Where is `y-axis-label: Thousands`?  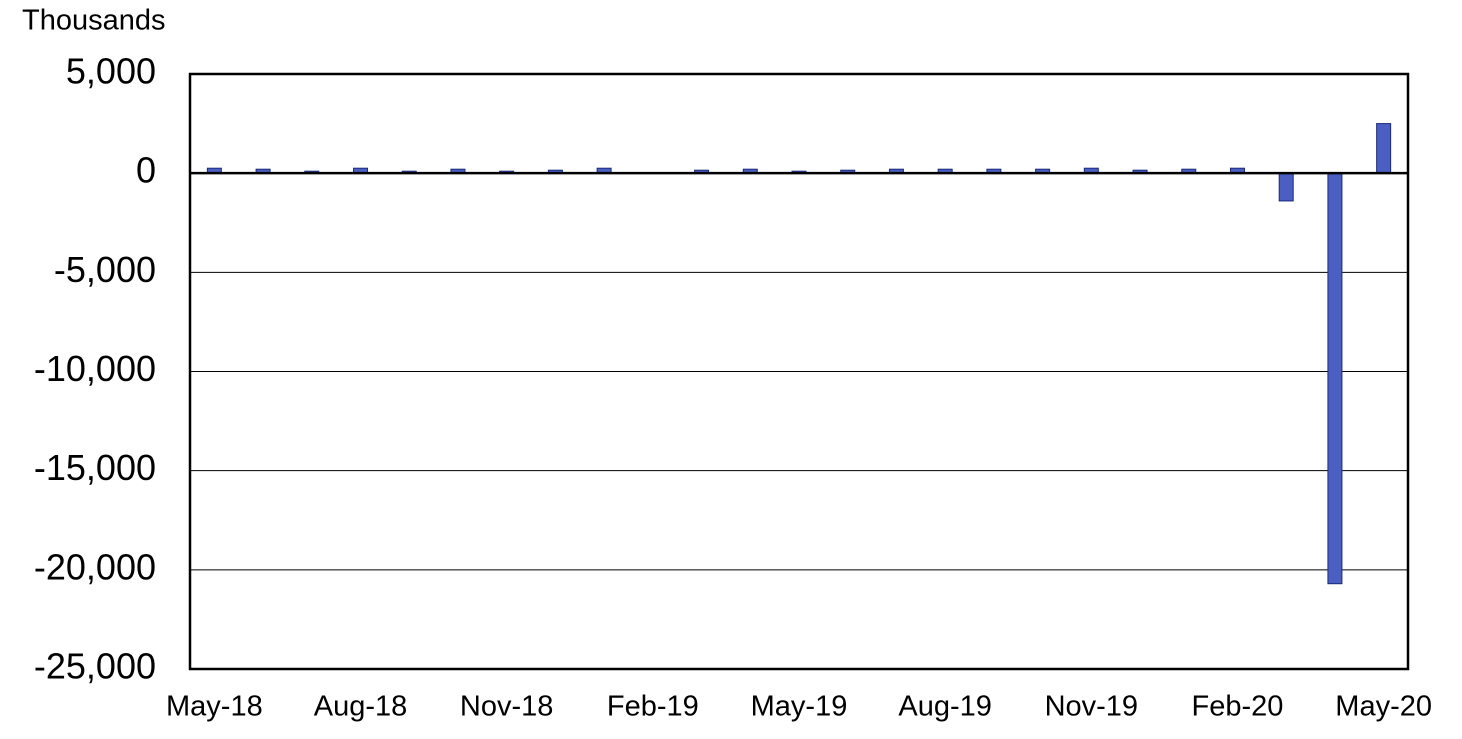 y-axis-label: Thousands is located at coordinates (94, 21).